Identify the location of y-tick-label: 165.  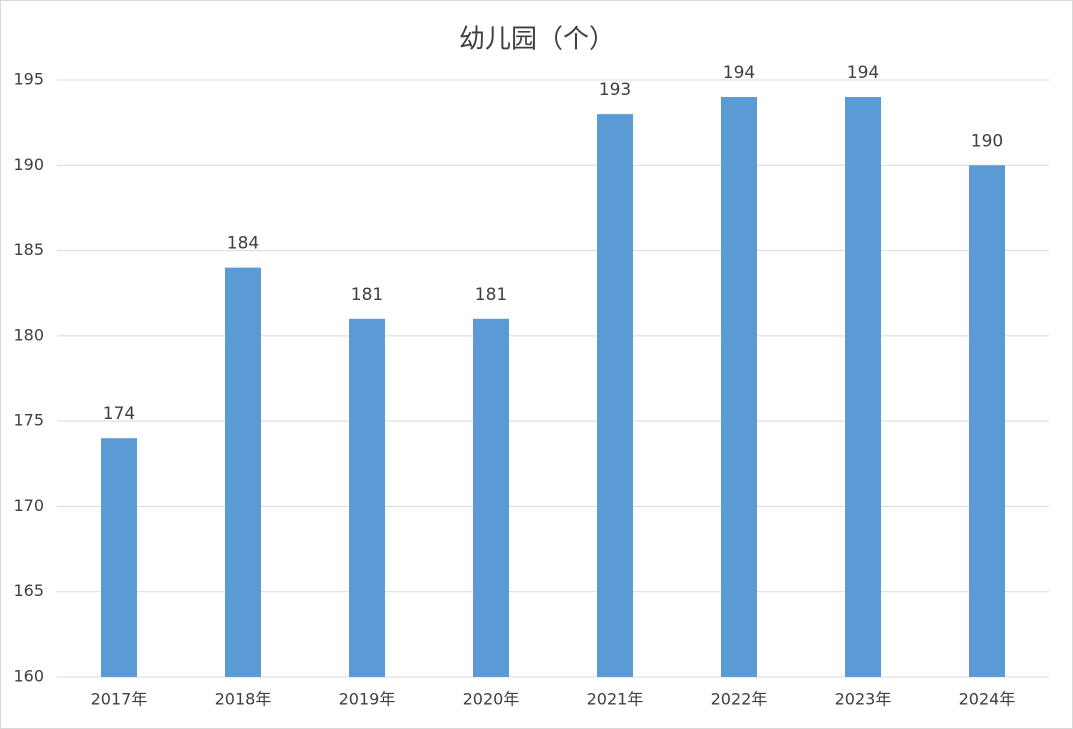
(28, 590).